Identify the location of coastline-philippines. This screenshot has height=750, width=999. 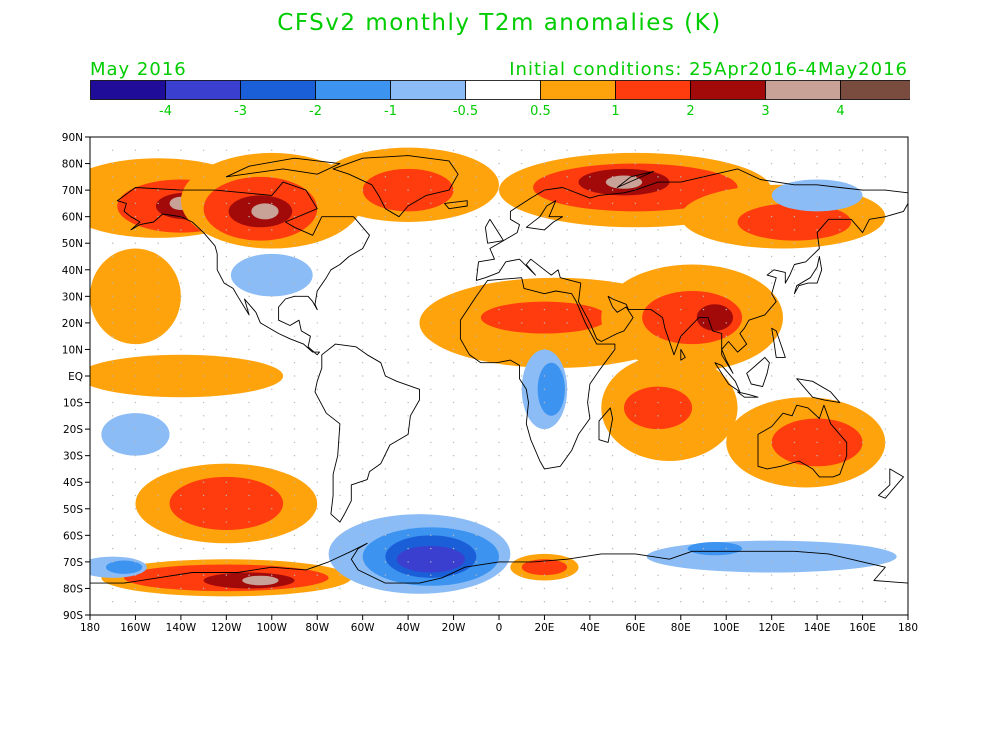
(778, 342).